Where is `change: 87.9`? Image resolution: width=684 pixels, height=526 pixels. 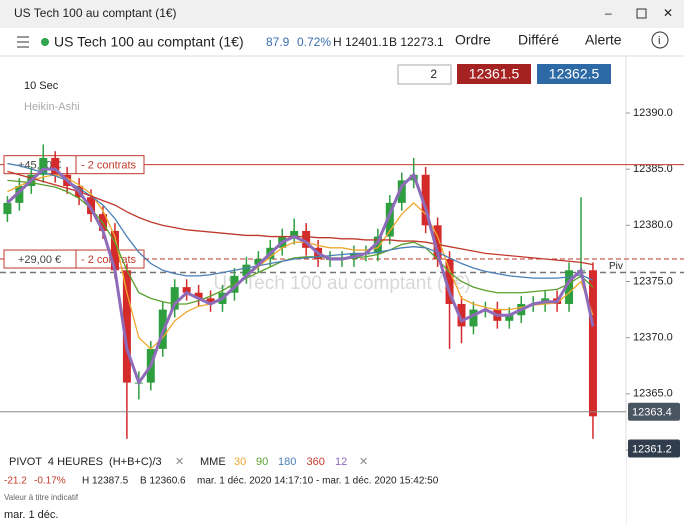 change: 87.9 is located at coordinates (278, 42).